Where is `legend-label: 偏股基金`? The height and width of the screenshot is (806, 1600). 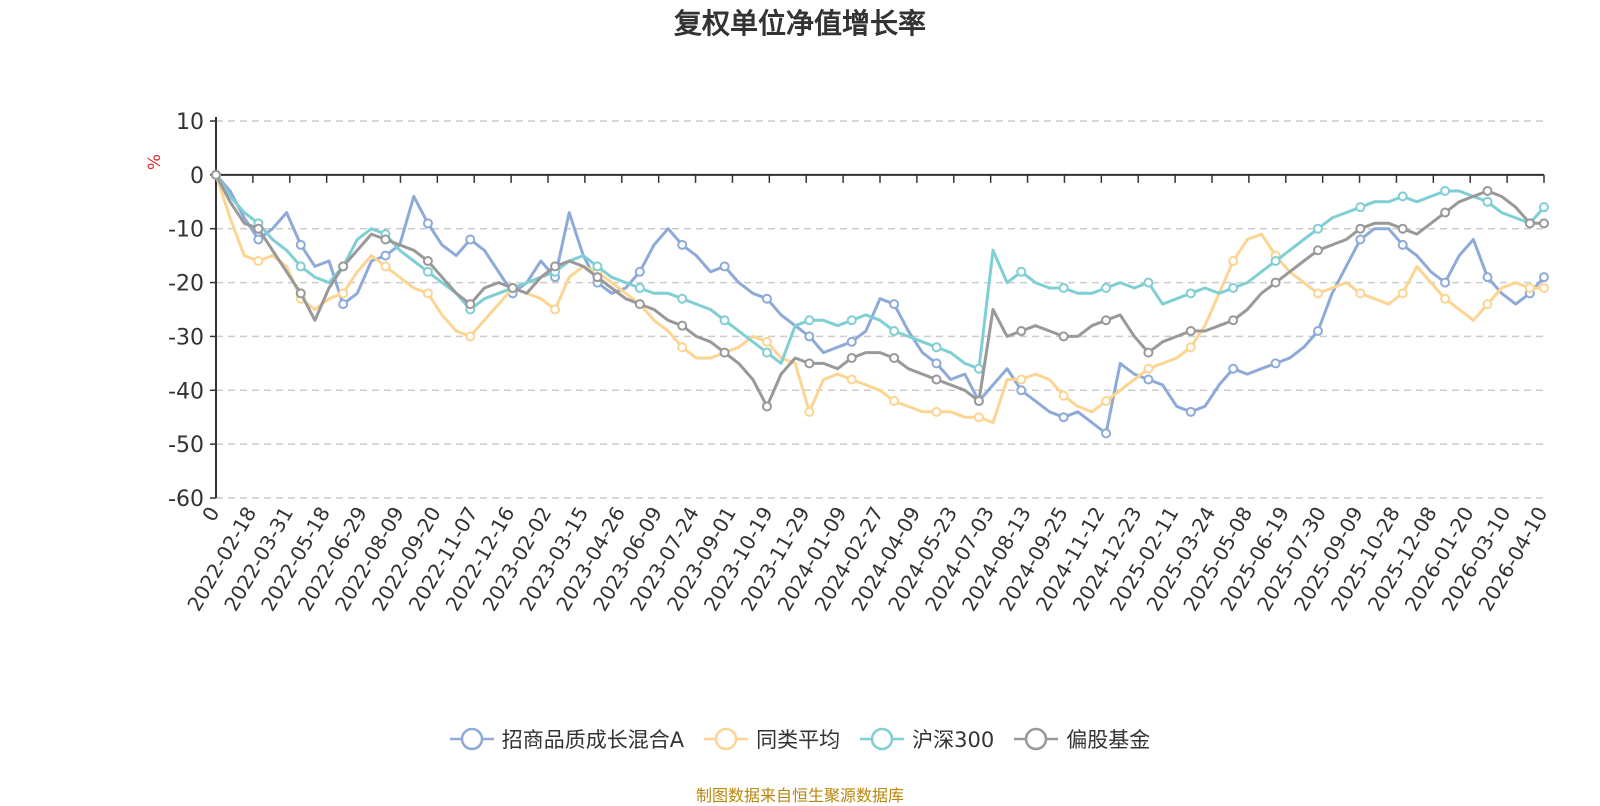 legend-label: 偏股基金 is located at coordinates (1108, 740).